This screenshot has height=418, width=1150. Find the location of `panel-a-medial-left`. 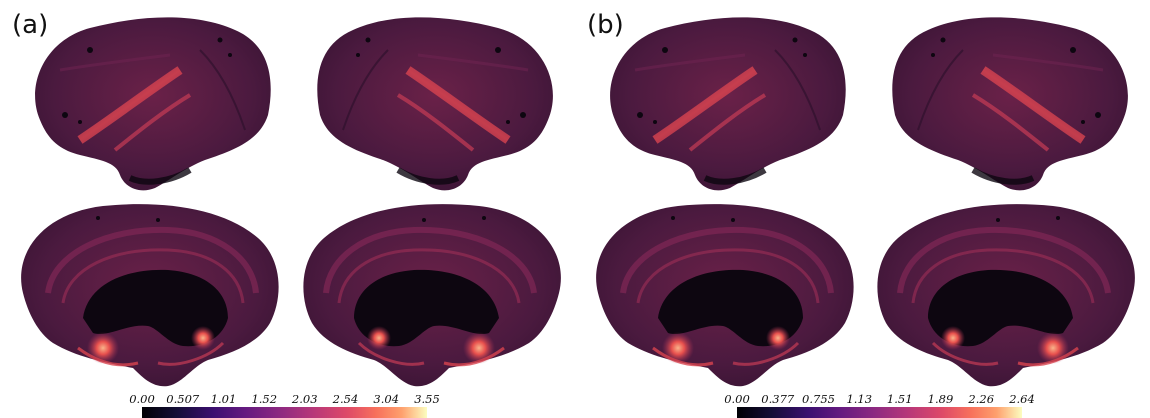

panel-a-medial-left is located at coordinates (149, 293).